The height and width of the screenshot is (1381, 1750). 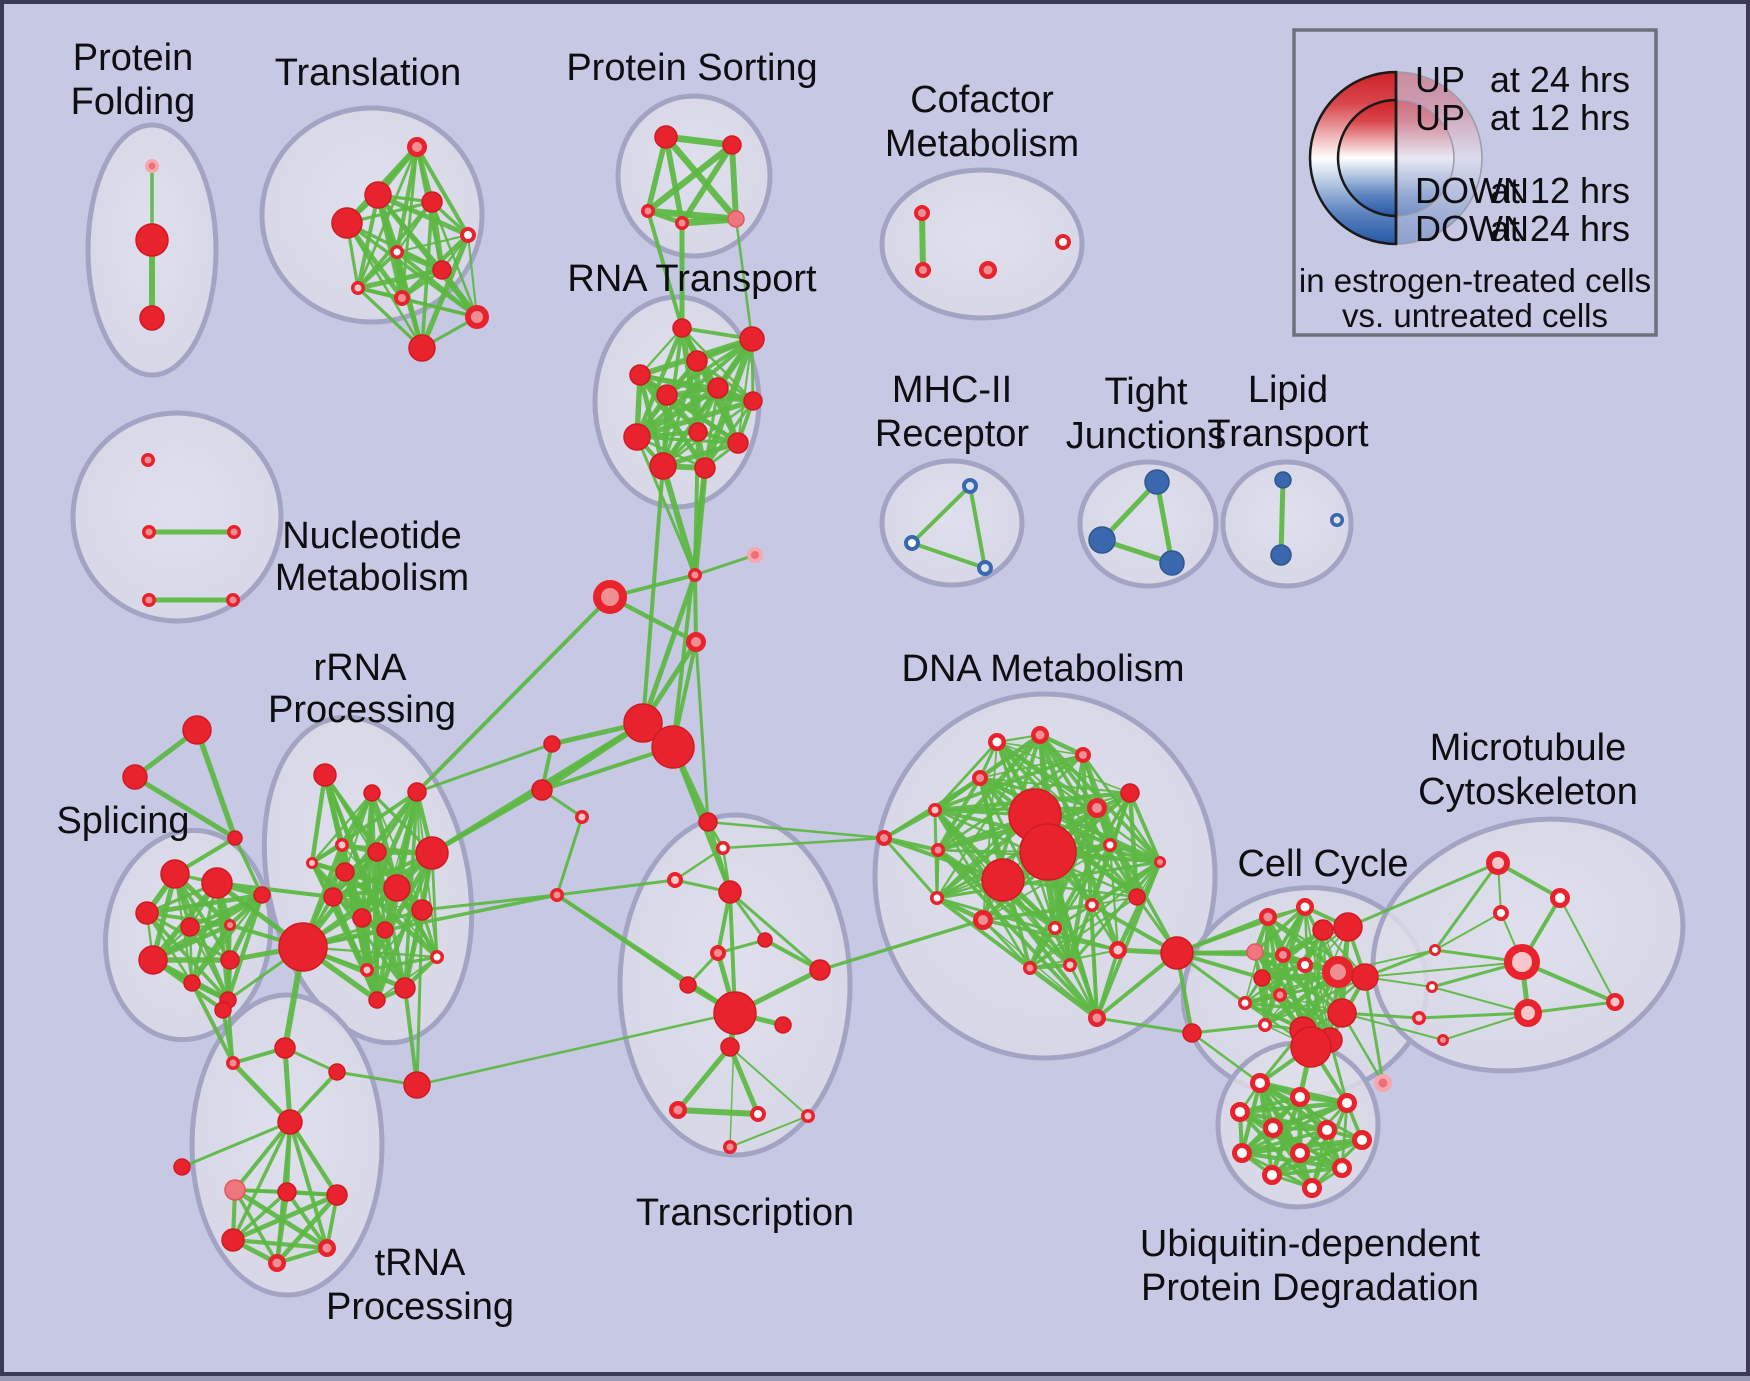 I want to click on gene-node-spc, so click(x=235, y=838).